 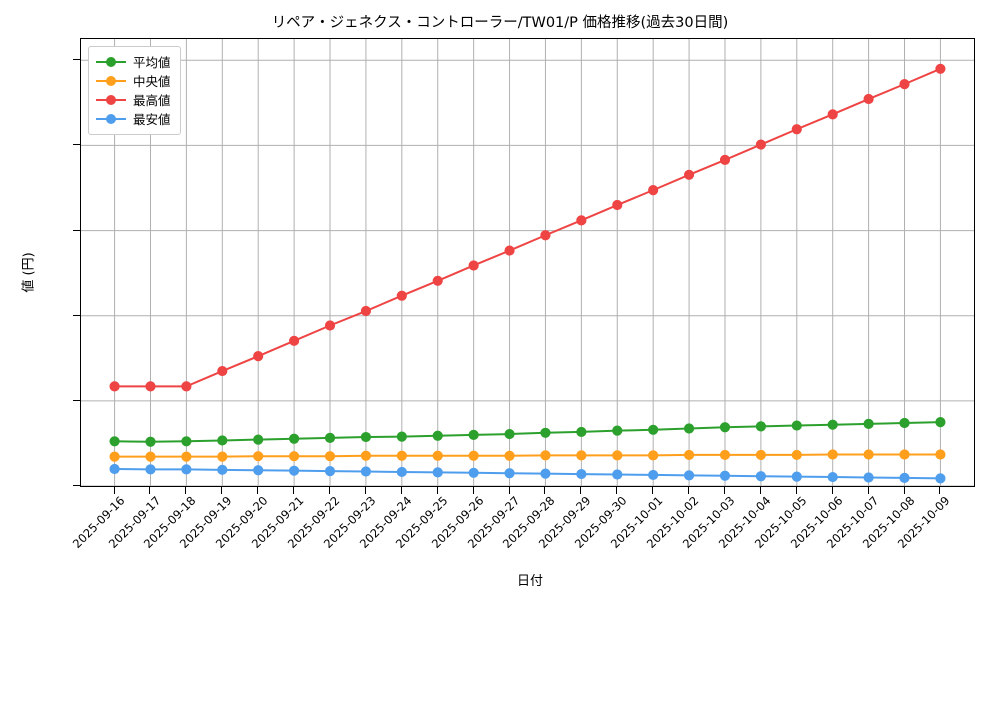 I want to click on chart-legend: 平均値中央値 最高値最安値, so click(x=134, y=90).